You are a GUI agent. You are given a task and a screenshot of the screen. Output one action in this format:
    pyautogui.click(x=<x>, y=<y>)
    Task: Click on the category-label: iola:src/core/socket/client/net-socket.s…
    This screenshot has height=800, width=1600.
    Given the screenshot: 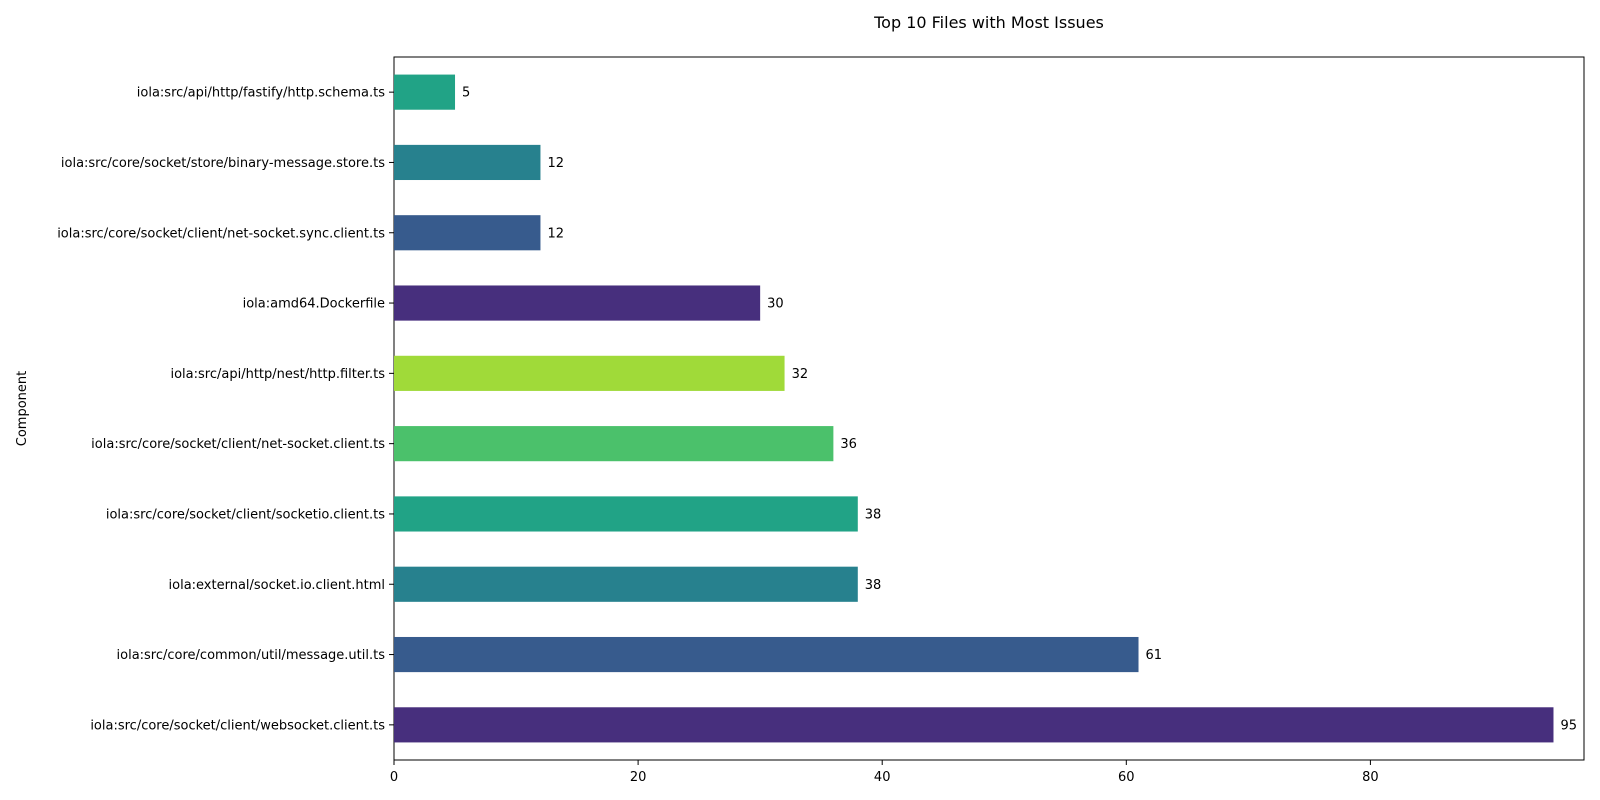 What is the action you would take?
    pyautogui.click(x=221, y=233)
    